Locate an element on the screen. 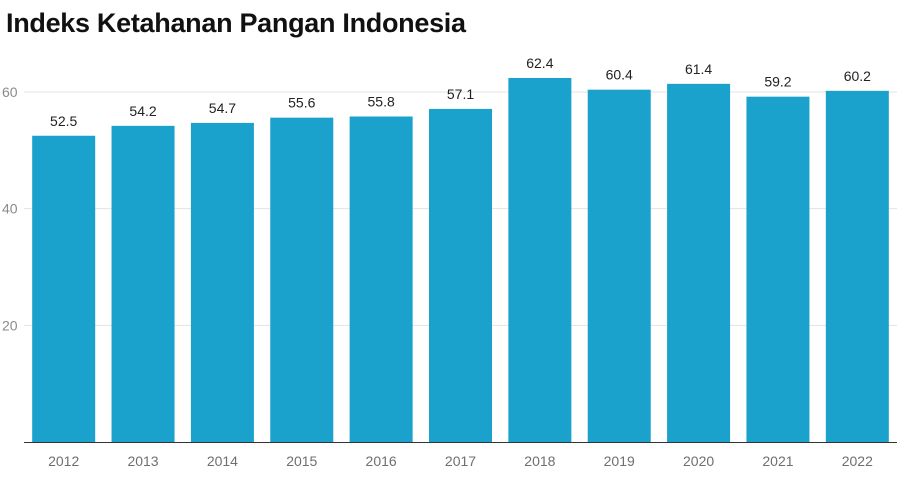 This screenshot has height=481, width=903. x-tick-label: 2015 is located at coordinates (301, 461).